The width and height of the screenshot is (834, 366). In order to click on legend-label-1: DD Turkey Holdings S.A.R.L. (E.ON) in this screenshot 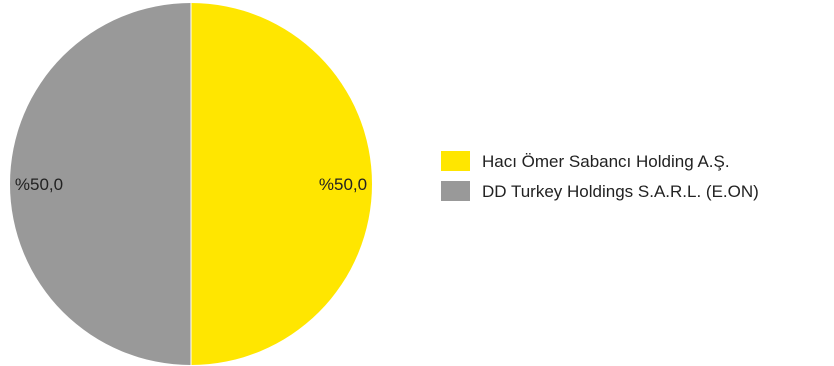, I will do `click(620, 191)`.